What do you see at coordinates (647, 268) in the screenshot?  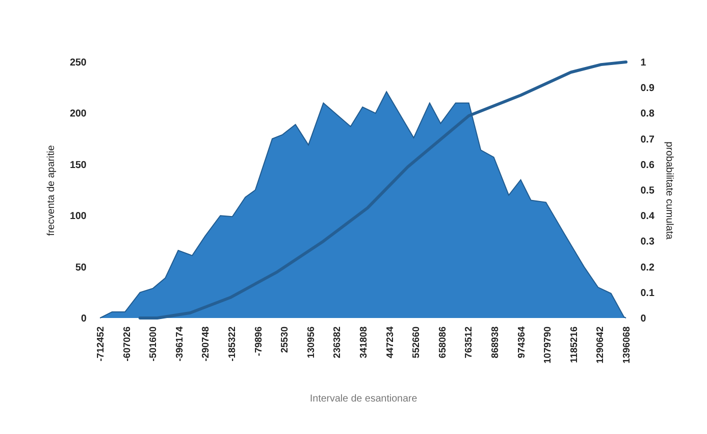 I see `y2-tick-label: 0.2` at bounding box center [647, 268].